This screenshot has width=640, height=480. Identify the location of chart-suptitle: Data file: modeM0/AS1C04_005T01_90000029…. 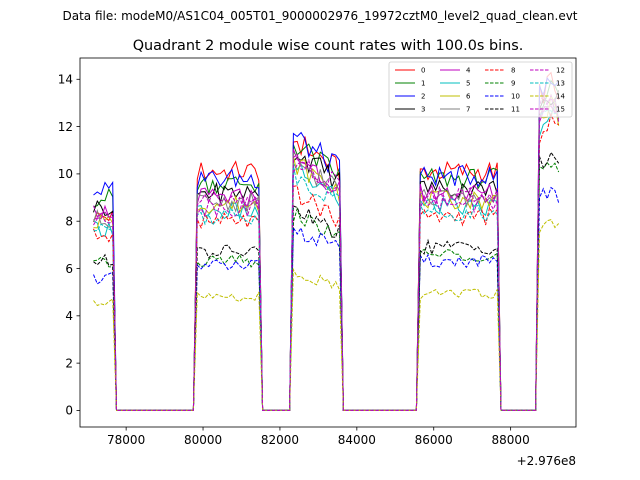
(319, 16).